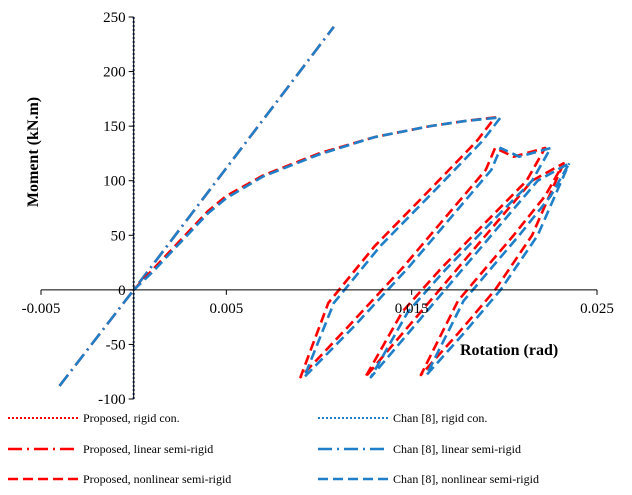  I want to click on x-ticks: -0.005 0.005 0.015 0.025, so click(318, 303).